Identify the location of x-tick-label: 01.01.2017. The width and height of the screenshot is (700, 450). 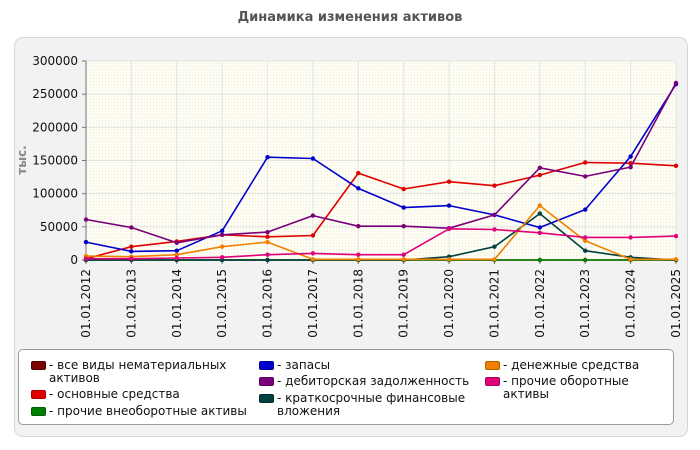
(313, 303).